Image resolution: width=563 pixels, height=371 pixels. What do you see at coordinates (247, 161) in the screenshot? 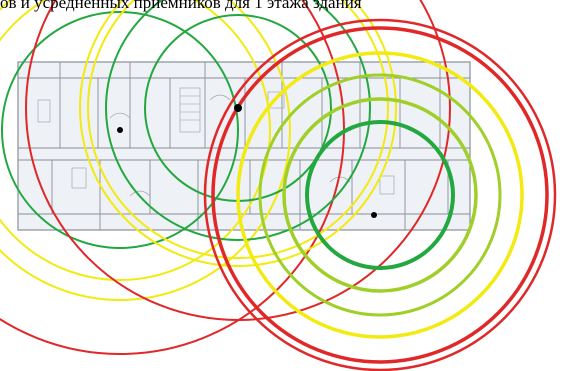
I see `receiver-points` at bounding box center [247, 161].